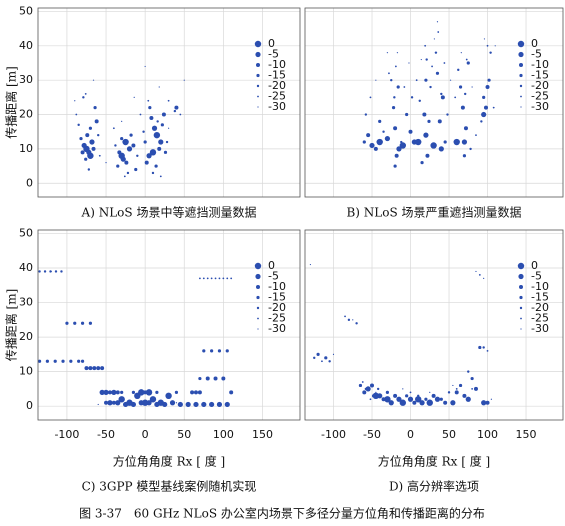 This screenshot has width=565, height=526. What do you see at coordinates (26, 79) in the screenshot?
I see `y-tick-label: 30` at bounding box center [26, 79].